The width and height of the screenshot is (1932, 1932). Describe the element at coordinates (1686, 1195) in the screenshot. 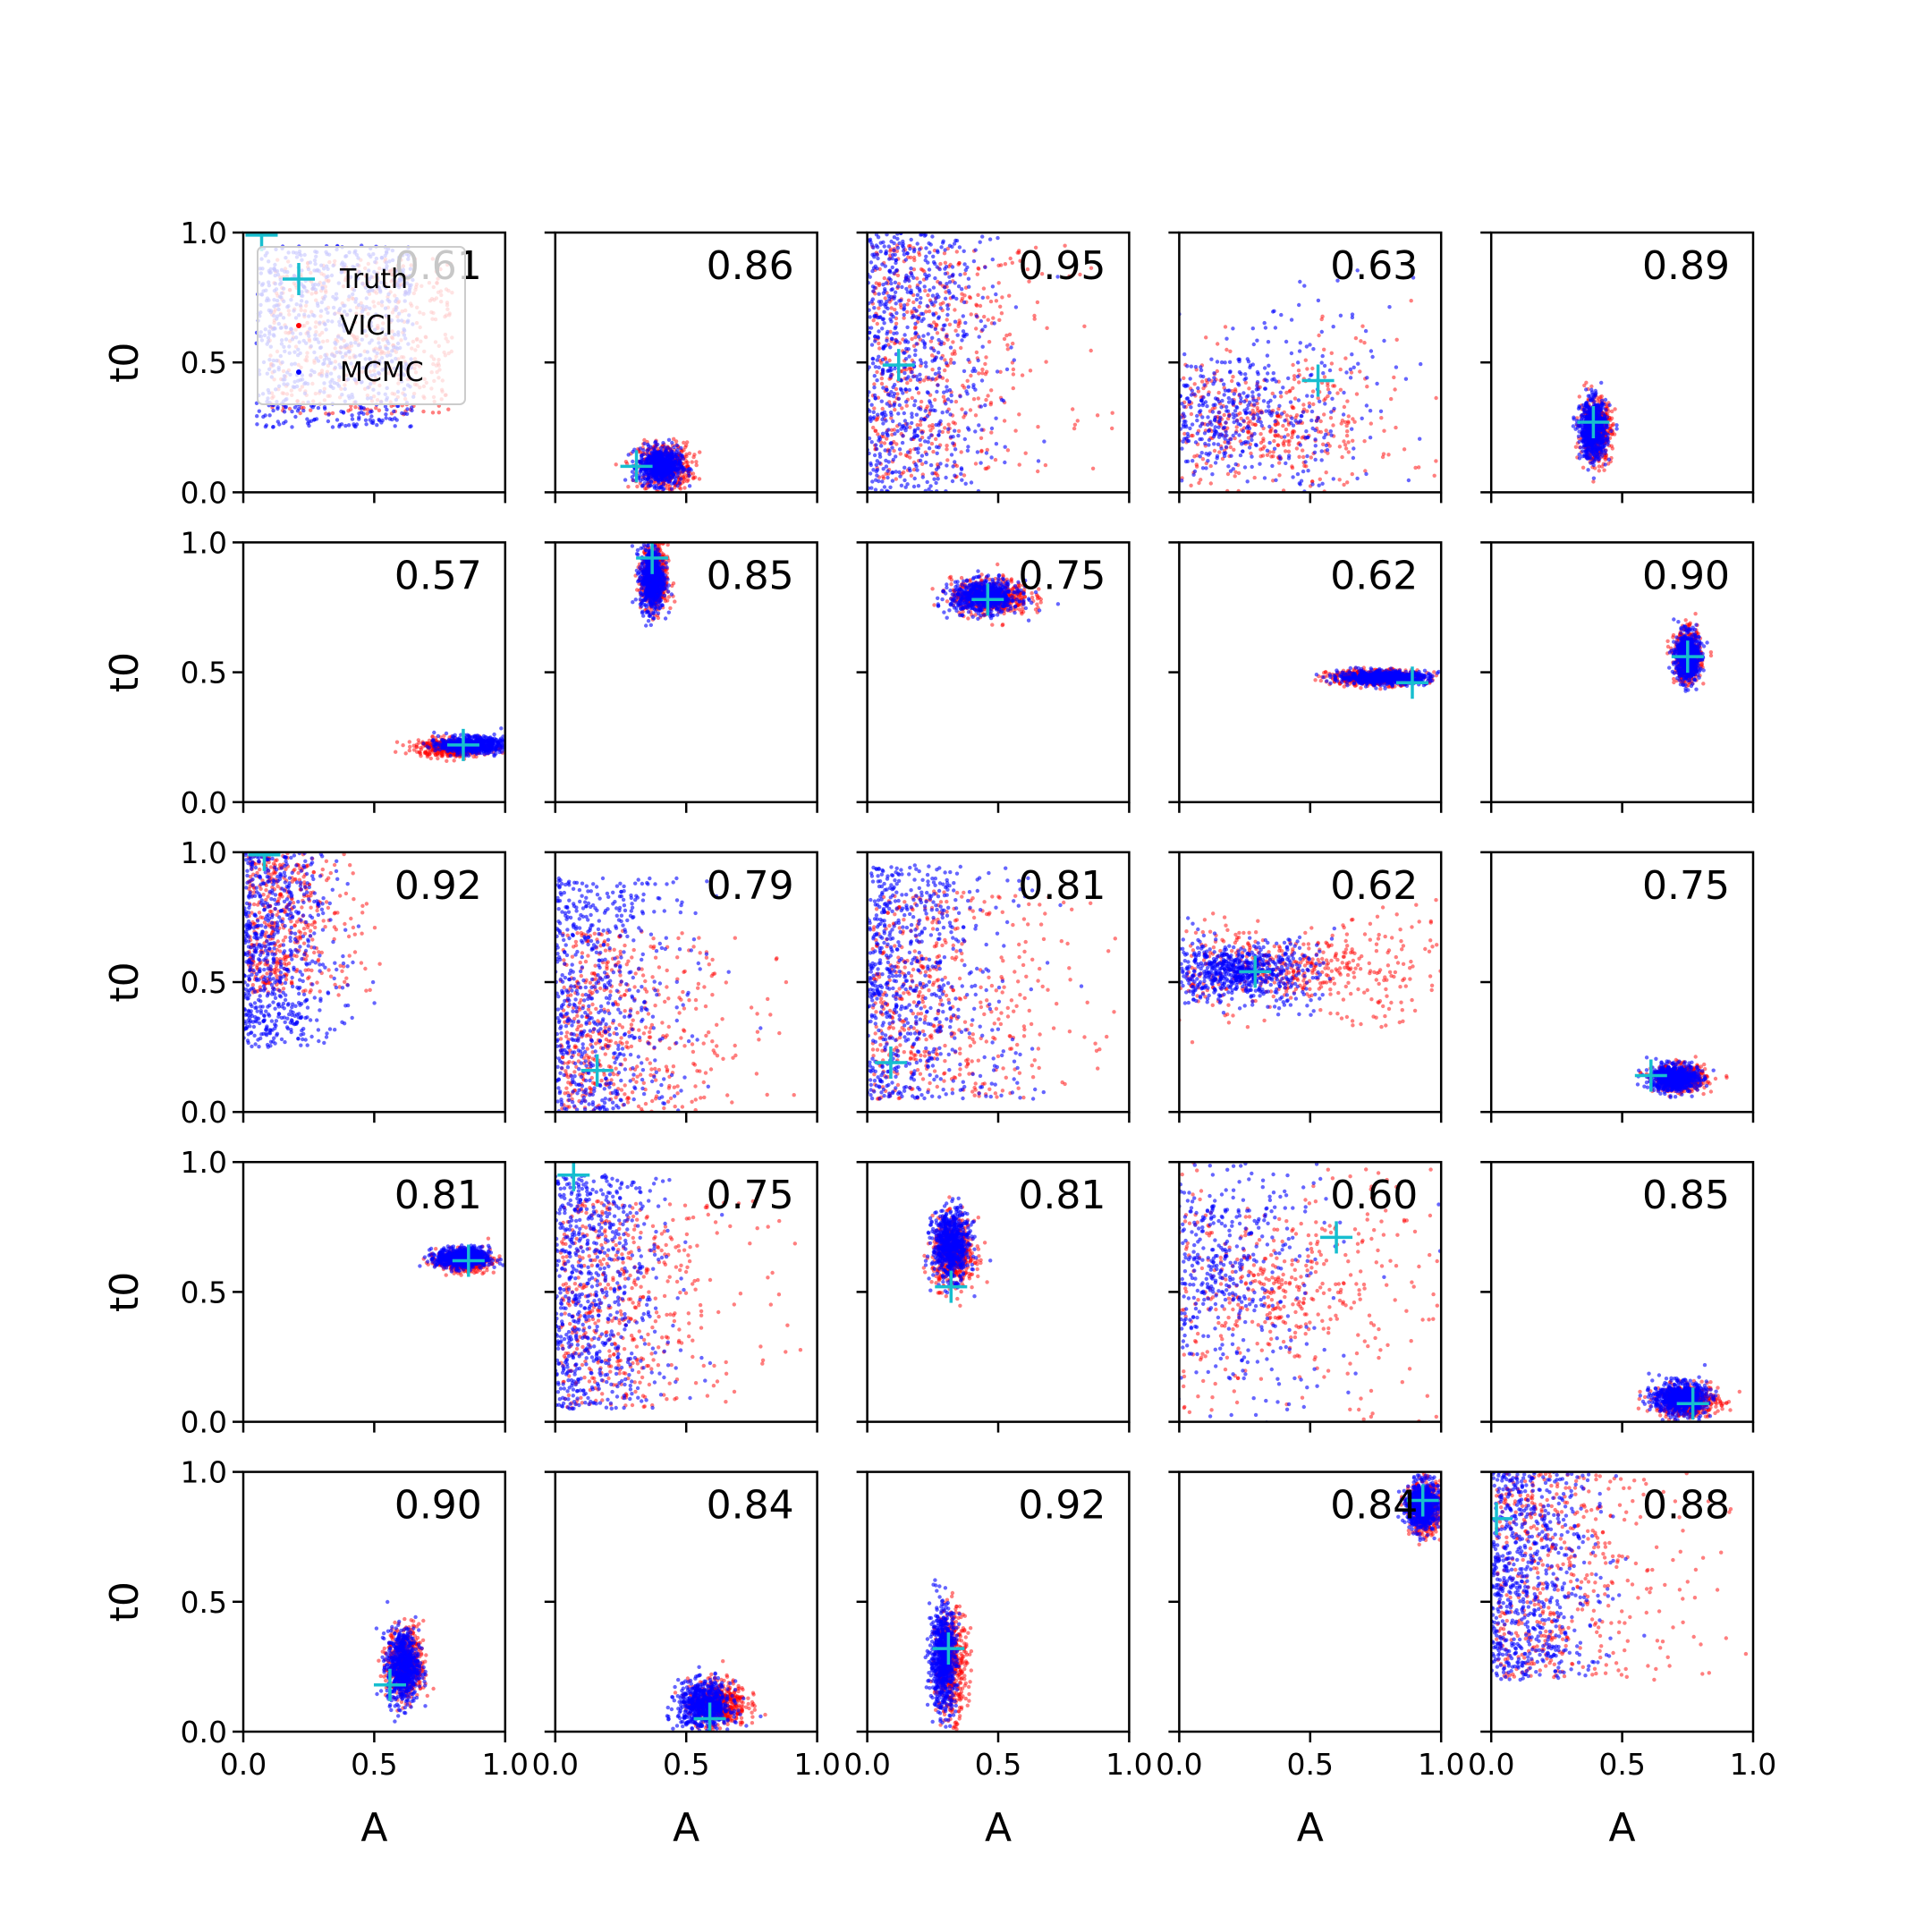

I see `panel-score: 0.85` at that location.